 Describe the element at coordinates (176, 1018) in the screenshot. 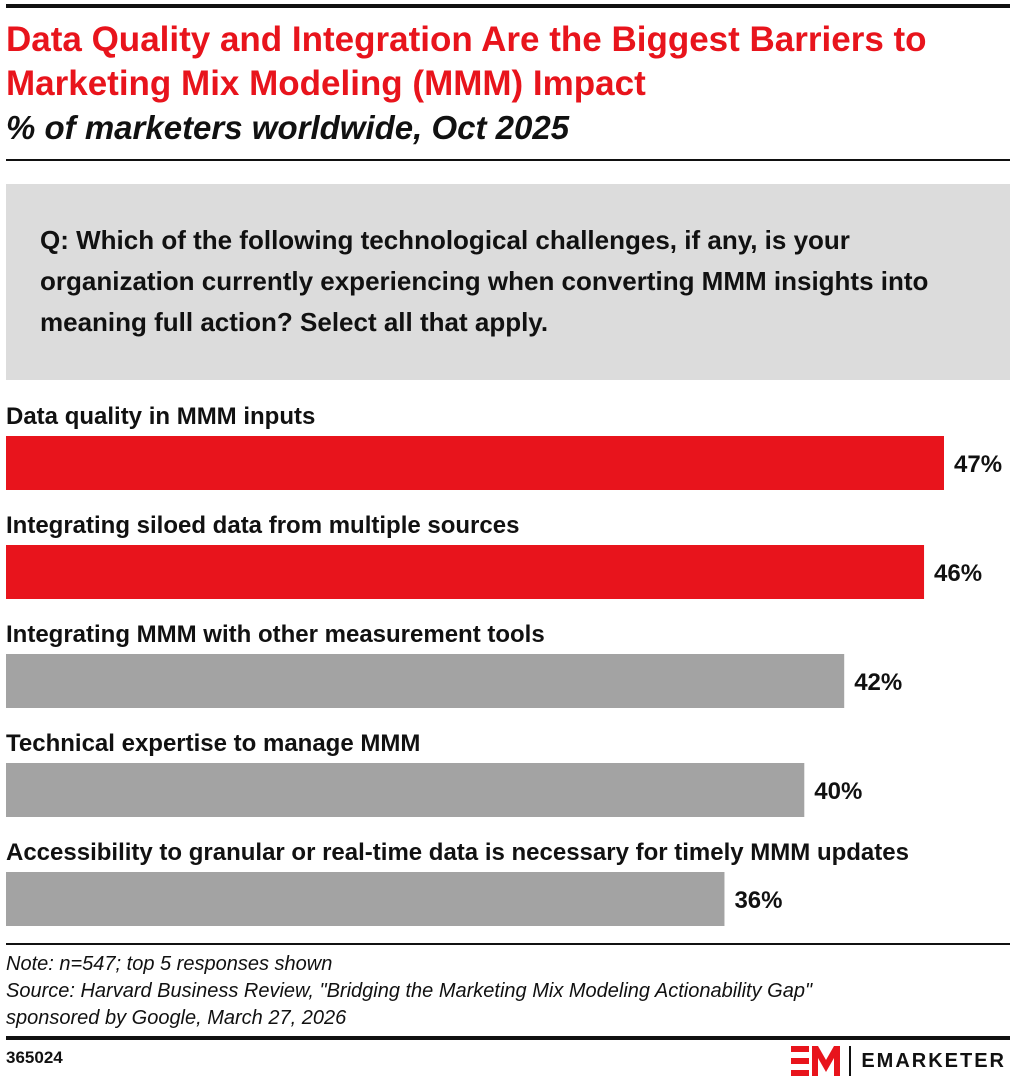

I see `source-text-continued: sponsored by Google, March 27, 2026` at that location.